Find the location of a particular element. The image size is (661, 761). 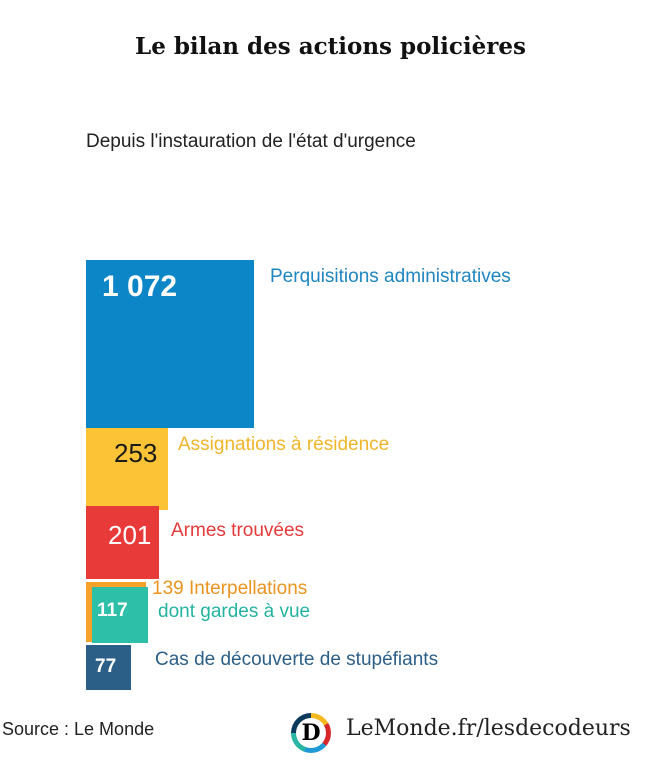

bar-perquisitions-administratives is located at coordinates (170, 344).